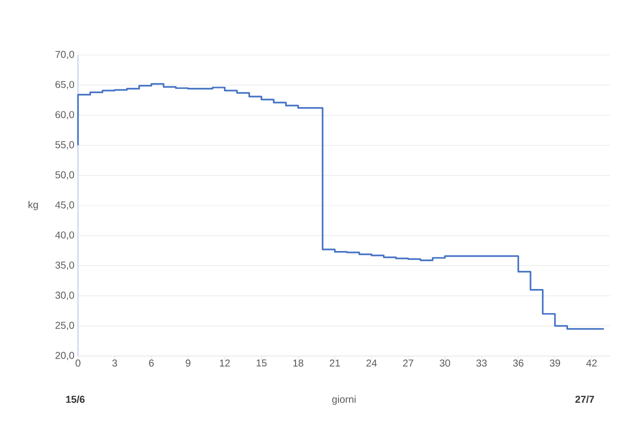 This screenshot has height=442, width=624. What do you see at coordinates (261, 363) in the screenshot?
I see `x-tick-label: 15` at bounding box center [261, 363].